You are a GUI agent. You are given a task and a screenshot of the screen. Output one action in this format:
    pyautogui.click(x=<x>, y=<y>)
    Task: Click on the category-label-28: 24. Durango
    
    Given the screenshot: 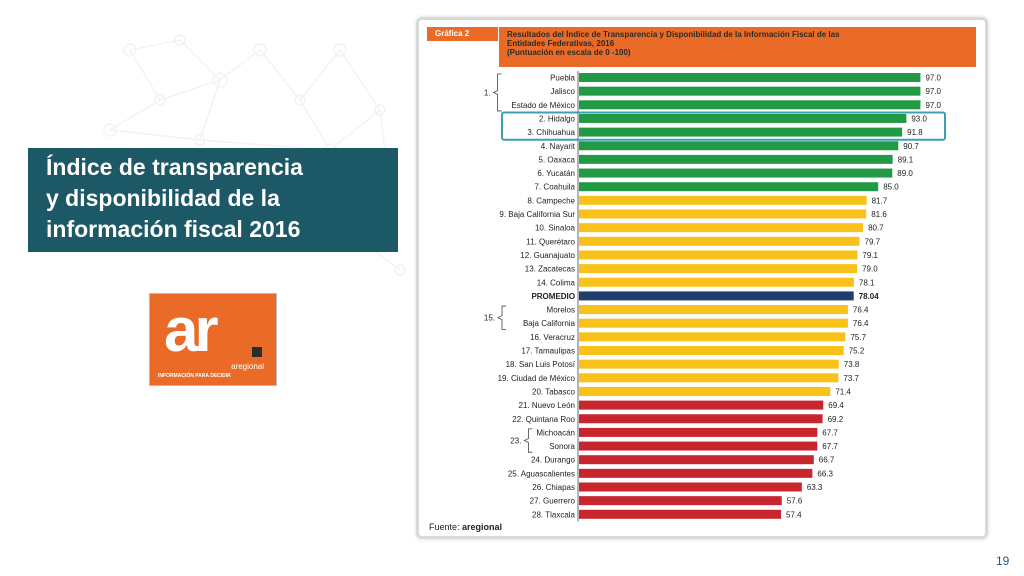 What is the action you would take?
    pyautogui.click(x=553, y=460)
    